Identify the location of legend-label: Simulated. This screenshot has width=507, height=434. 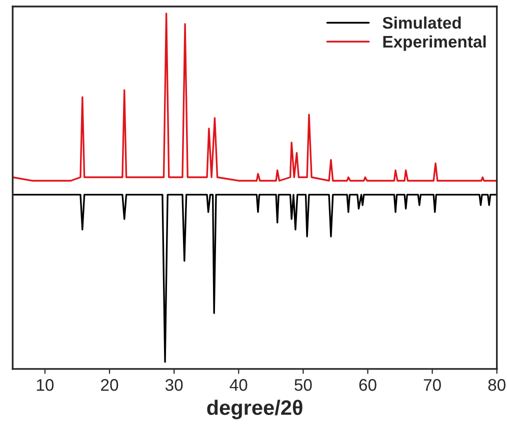
(421, 22).